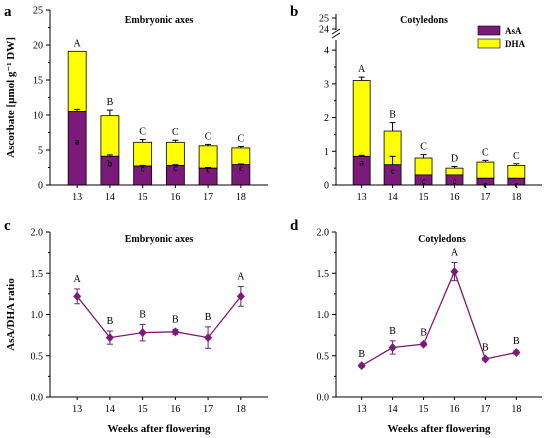 Image resolution: width=550 pixels, height=438 pixels. What do you see at coordinates (38, 46) in the screenshot?
I see `y-tick-label: 20` at bounding box center [38, 46].